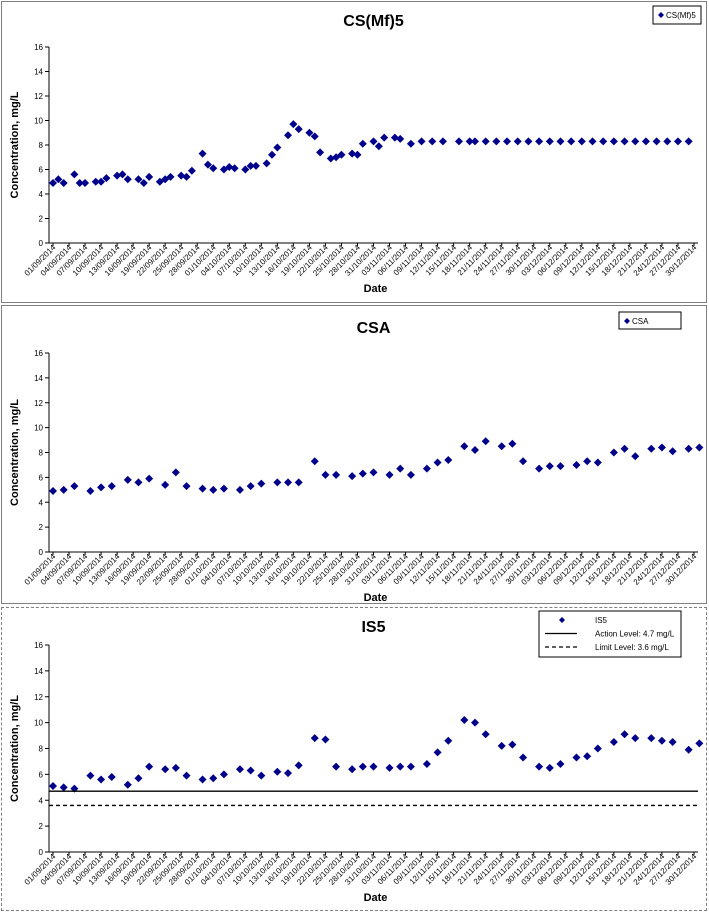 The image size is (709, 912). What do you see at coordinates (632, 647) in the screenshot?
I see `legend-label: Limit Level: 3.6 mg/L` at bounding box center [632, 647].